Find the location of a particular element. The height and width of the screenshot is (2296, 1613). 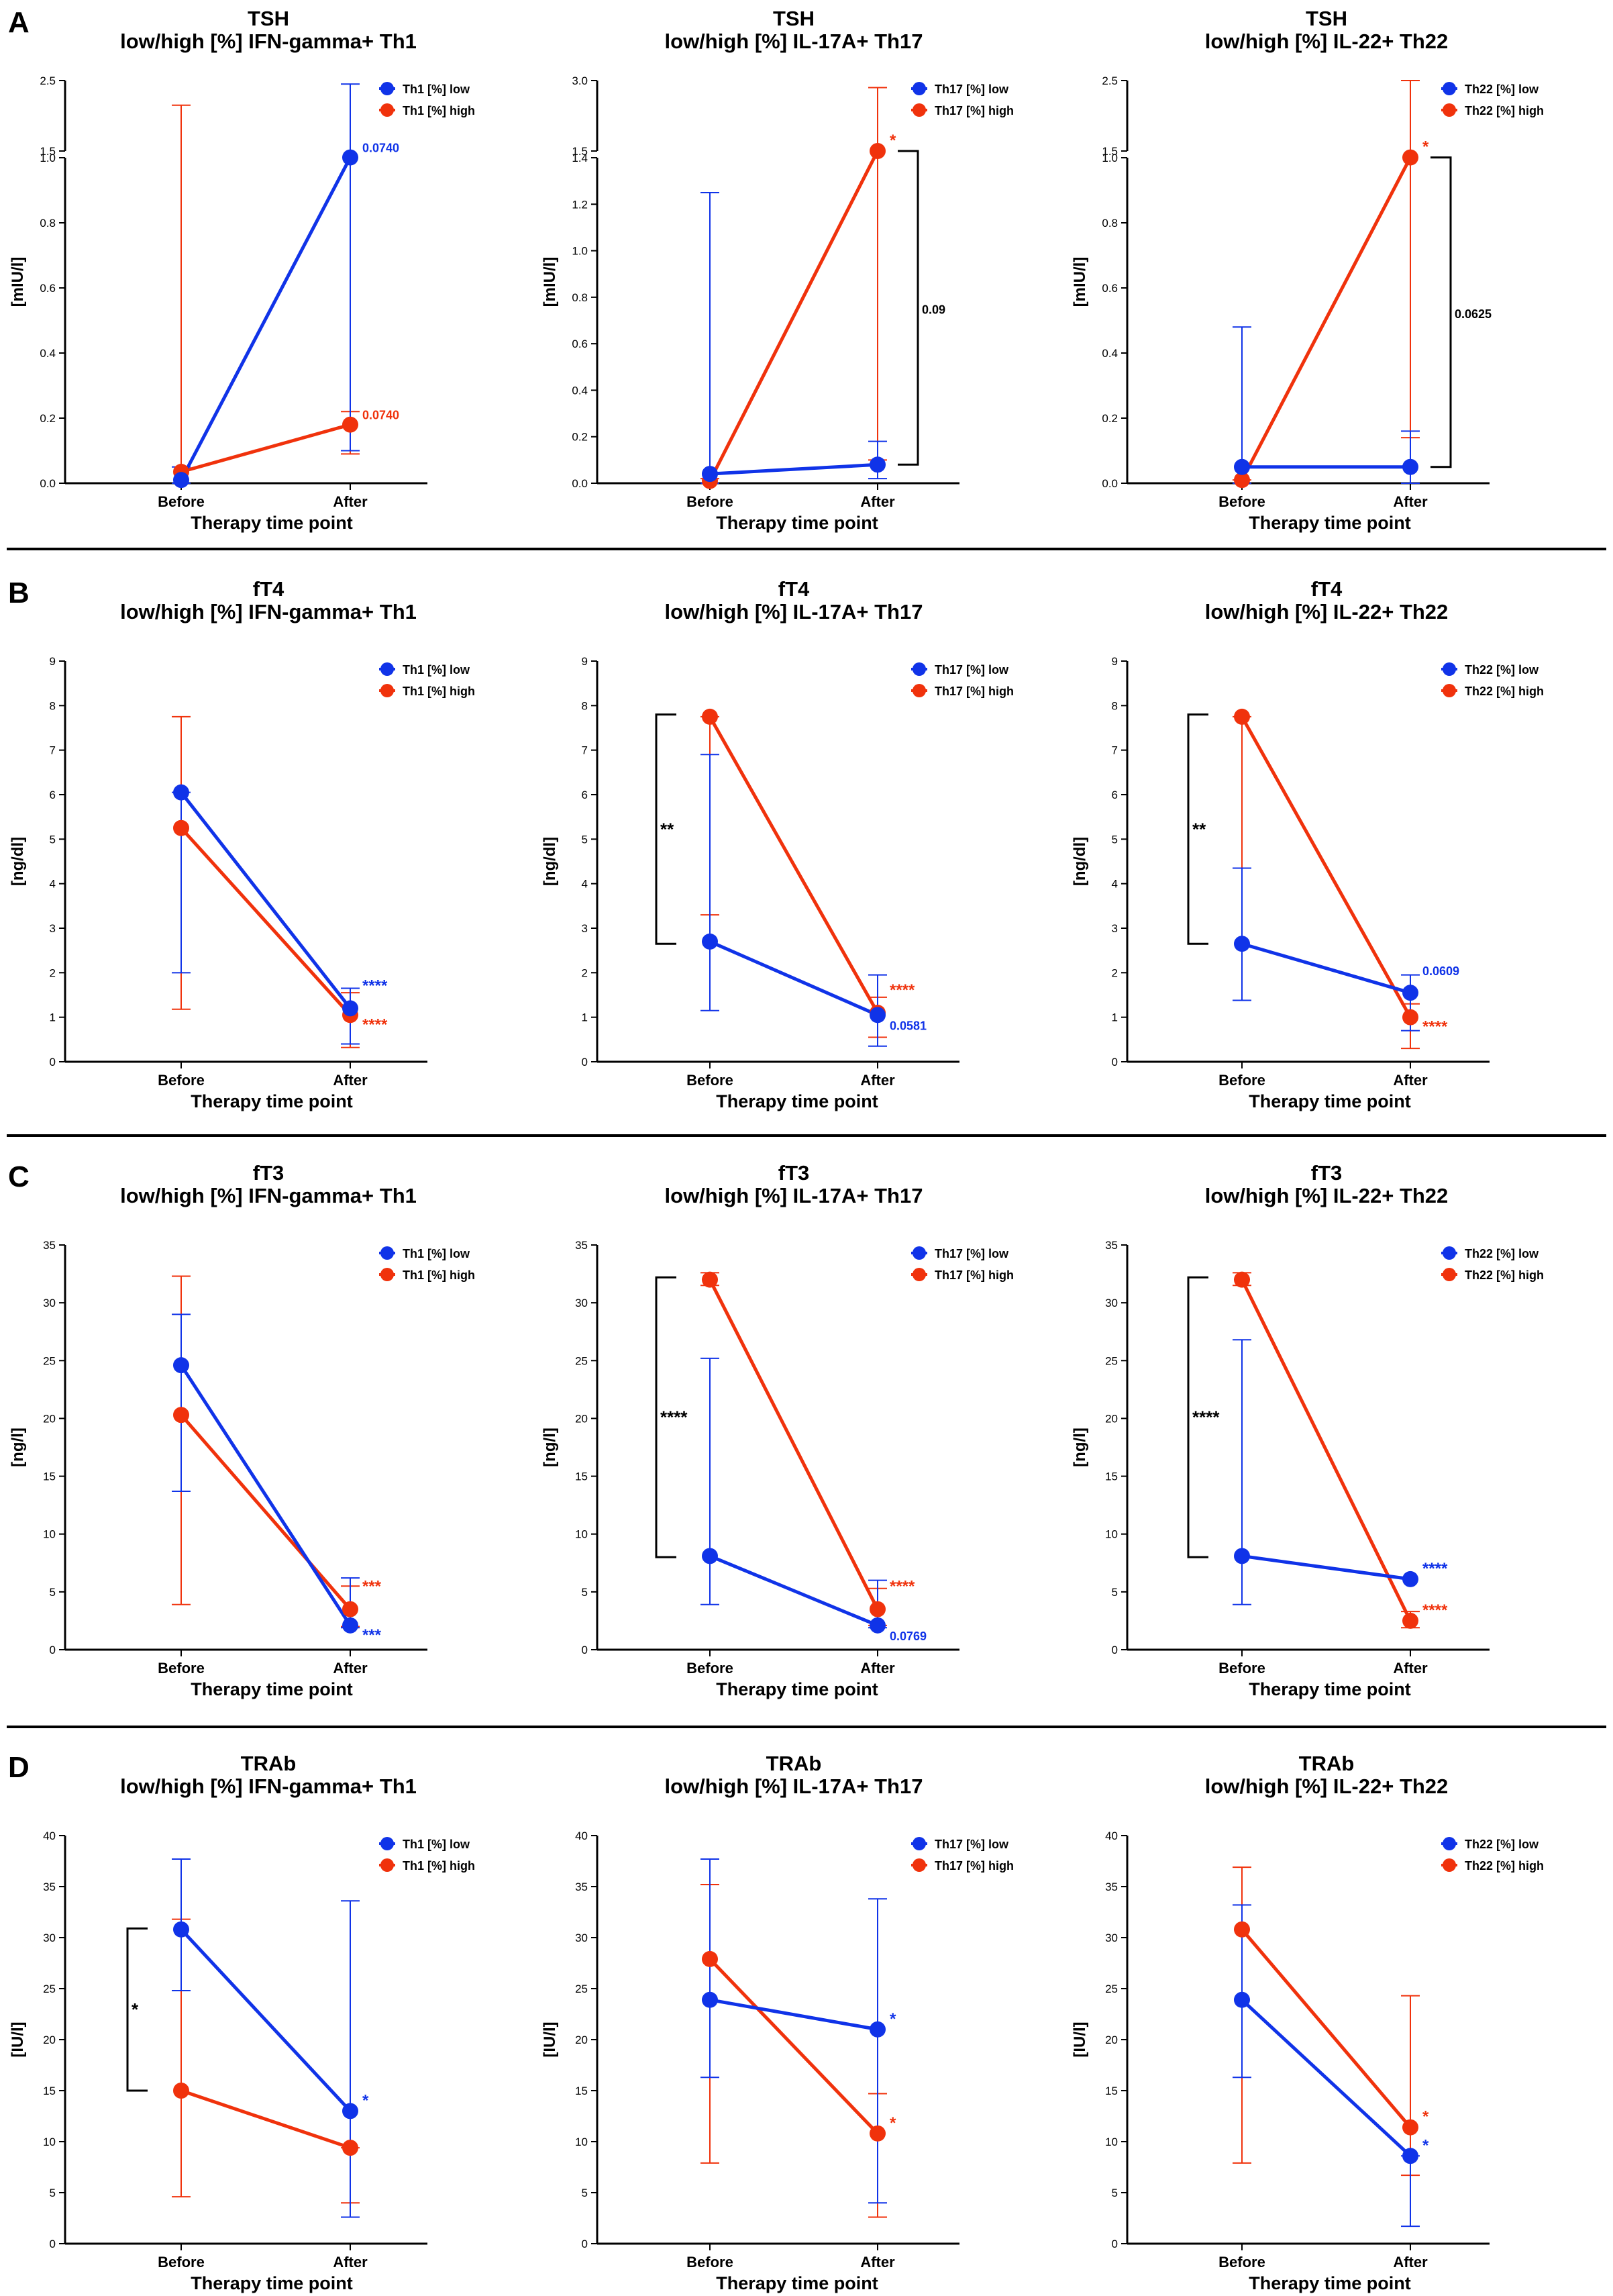

panel-title: fT3 is located at coordinates (794, 1173).